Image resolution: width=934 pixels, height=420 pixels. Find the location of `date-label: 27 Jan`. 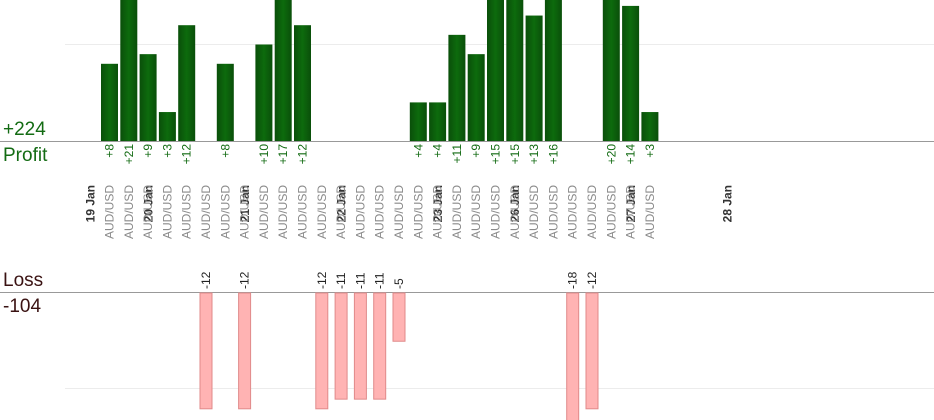

date-label: 27 Jan is located at coordinates (631, 203).